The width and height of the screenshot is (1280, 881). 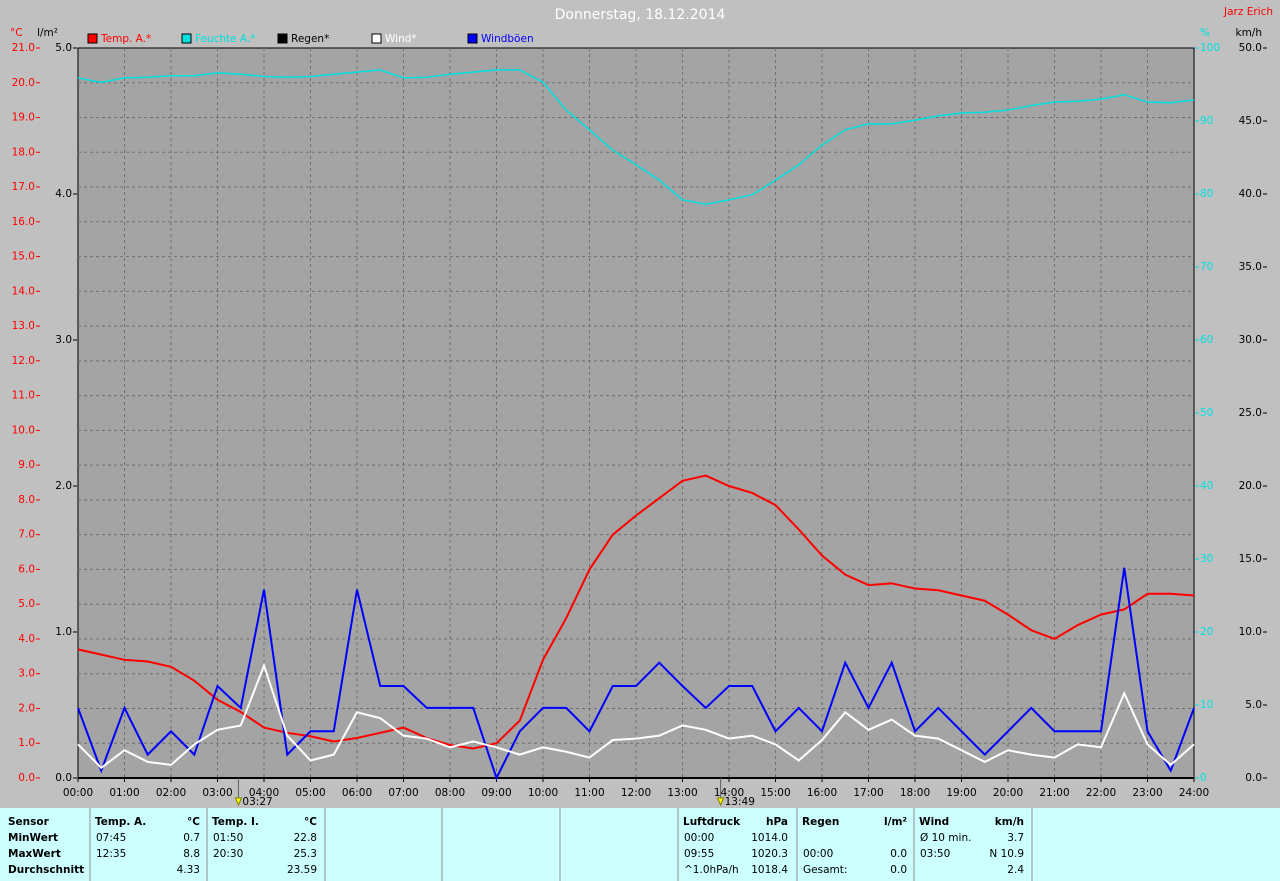 I want to click on x-tick-label: 13:00, so click(x=682, y=793).